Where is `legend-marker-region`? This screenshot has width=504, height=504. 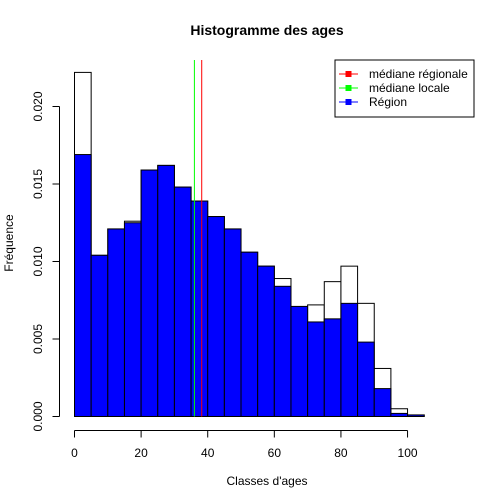 legend-marker-region is located at coordinates (348, 102).